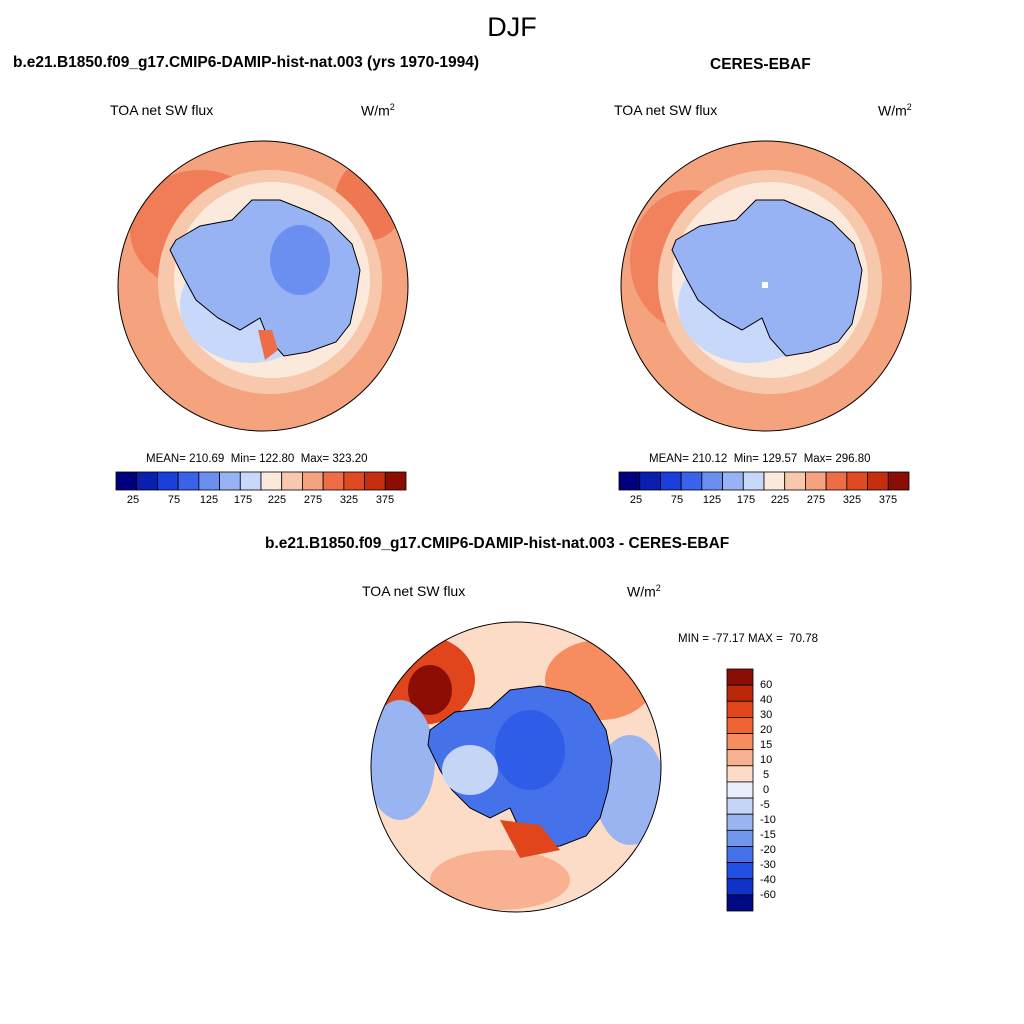 Image resolution: width=1024 pixels, height=1024 pixels. Describe the element at coordinates (766, 685) in the screenshot. I see `colorbar-tick: 60` at that location.